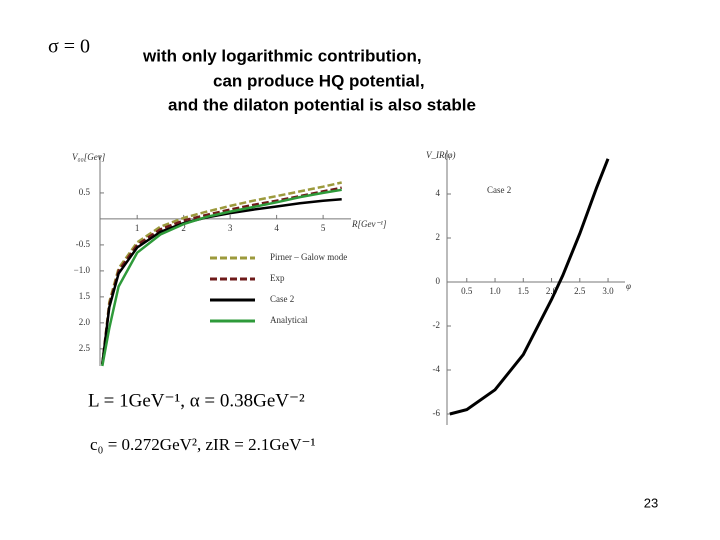  What do you see at coordinates (277, 278) in the screenshot?
I see `legend-label: Exp` at bounding box center [277, 278].